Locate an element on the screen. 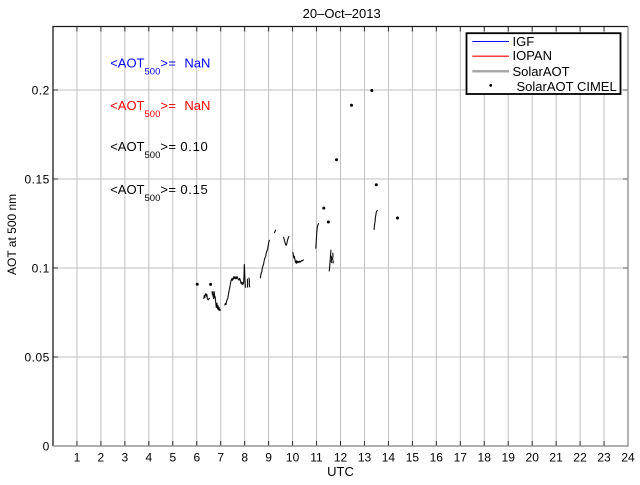 The width and height of the screenshot is (640, 485). svg-text: 18 is located at coordinates (485, 458).